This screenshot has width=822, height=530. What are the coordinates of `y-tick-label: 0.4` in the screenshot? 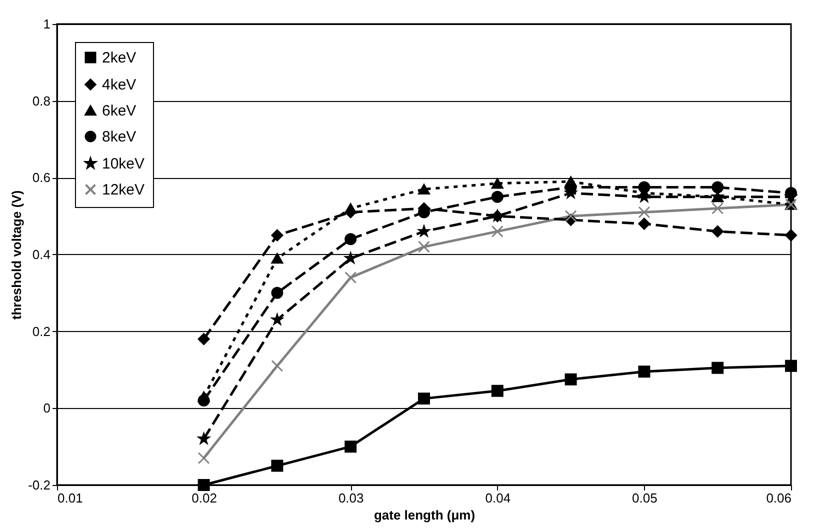 It's located at (41, 254).